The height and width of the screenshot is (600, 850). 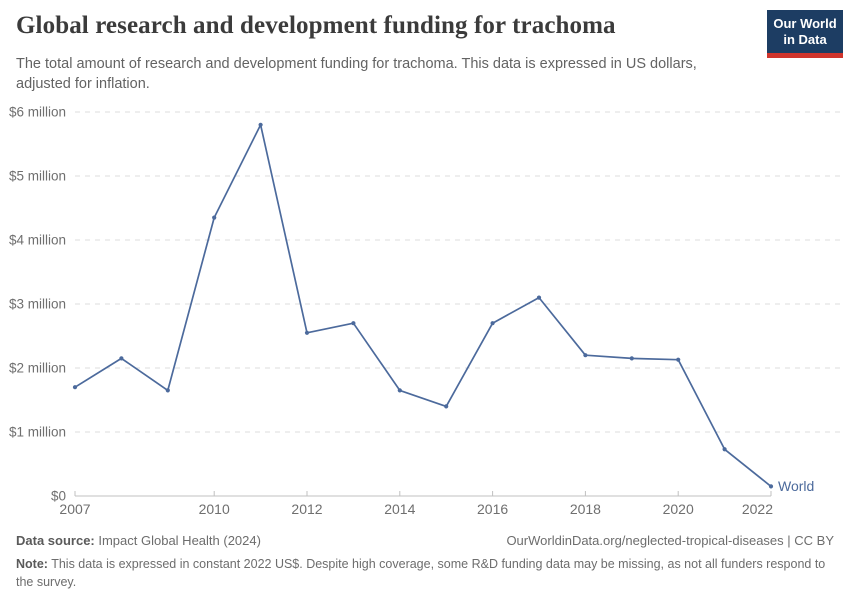 I want to click on x-tick-label: 2014, so click(x=399, y=509).